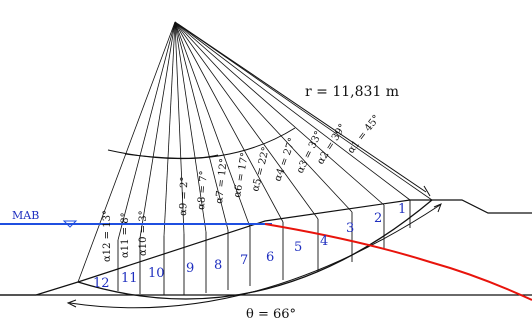 The width and height of the screenshot is (532, 322). Describe the element at coordinates (241, 175) in the screenshot. I see `alpha-label: α6 = 17°` at that location.